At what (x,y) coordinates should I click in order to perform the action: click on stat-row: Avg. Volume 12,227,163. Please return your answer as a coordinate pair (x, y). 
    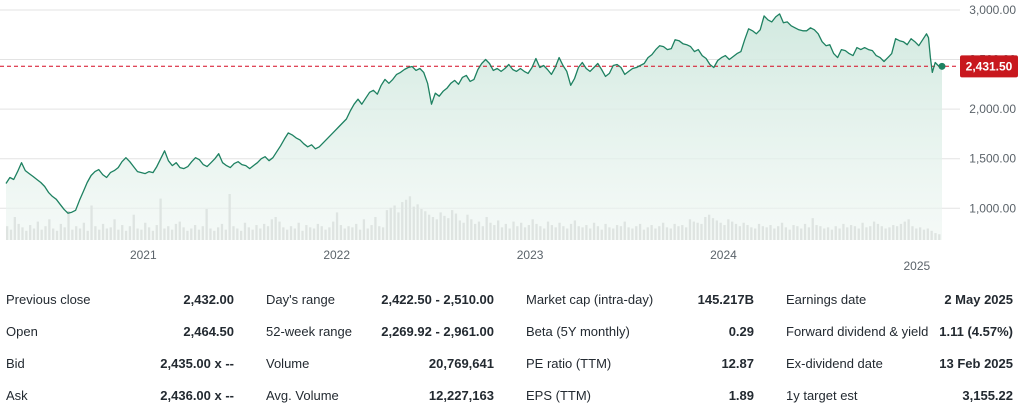
    Looking at the image, I should click on (390, 395).